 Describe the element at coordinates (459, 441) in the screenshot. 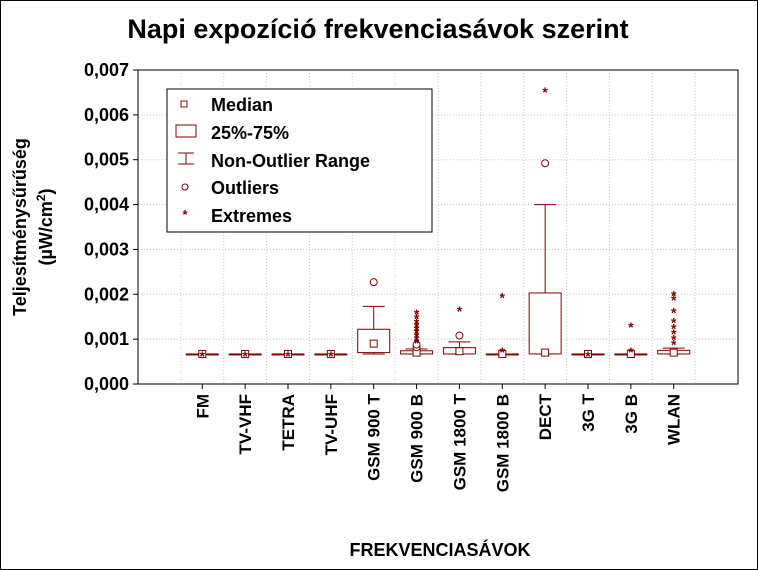

I see `x-tick-label: GSM 1800 T` at that location.